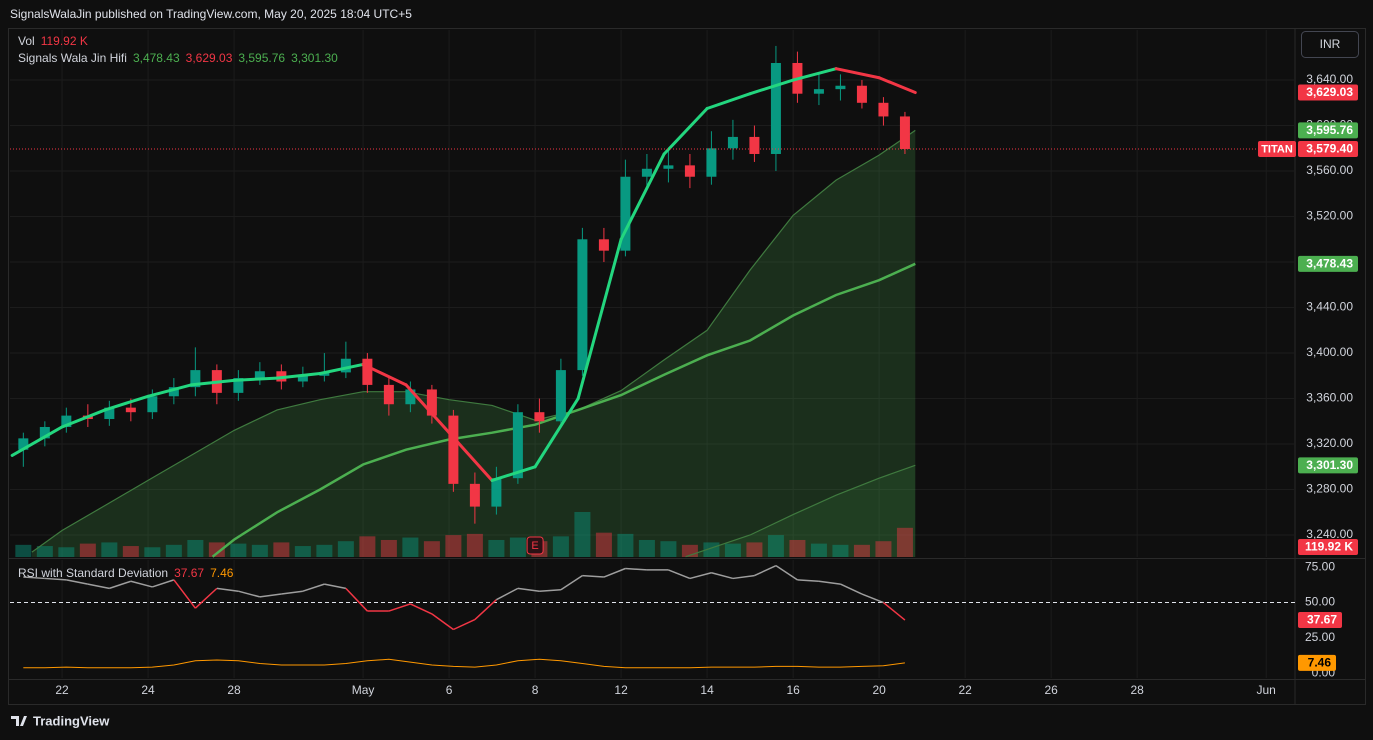 The width and height of the screenshot is (1373, 740). Describe the element at coordinates (222, 573) in the screenshot. I see `legend-value: 7.46` at that location.